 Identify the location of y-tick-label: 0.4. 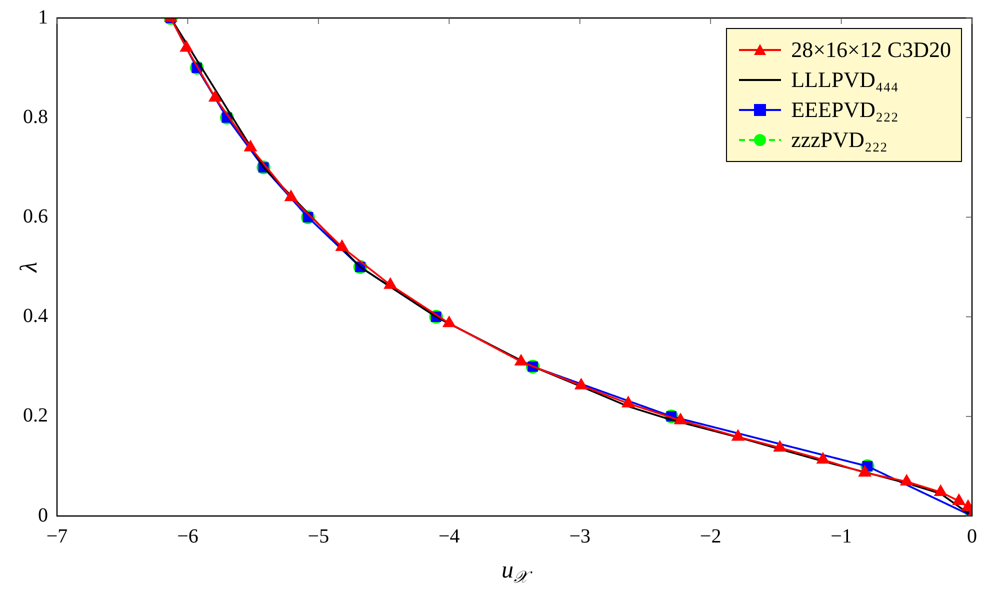
(35, 316).